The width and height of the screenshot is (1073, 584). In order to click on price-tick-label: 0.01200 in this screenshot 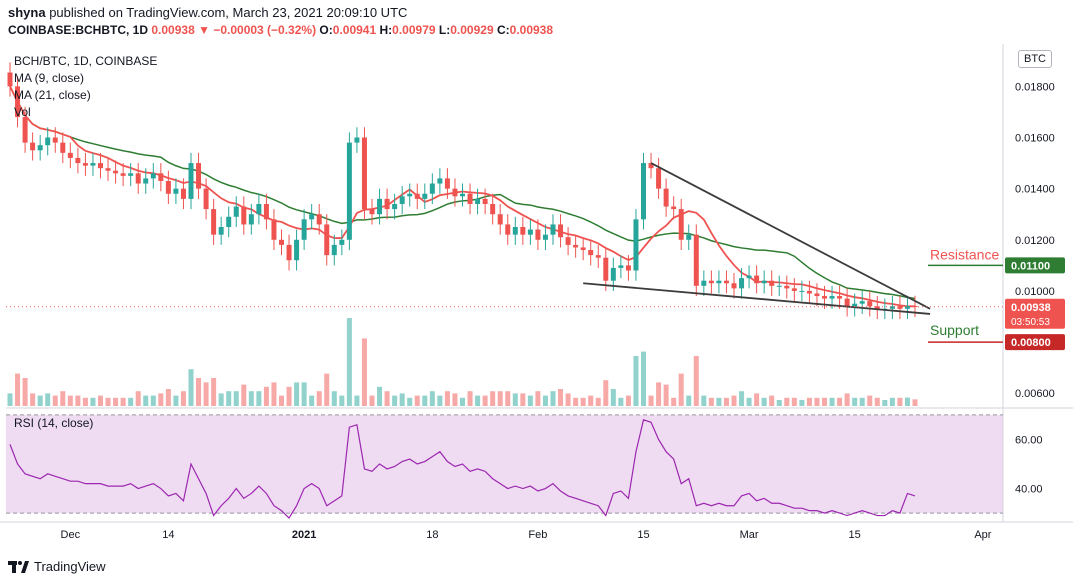, I will do `click(1035, 241)`.